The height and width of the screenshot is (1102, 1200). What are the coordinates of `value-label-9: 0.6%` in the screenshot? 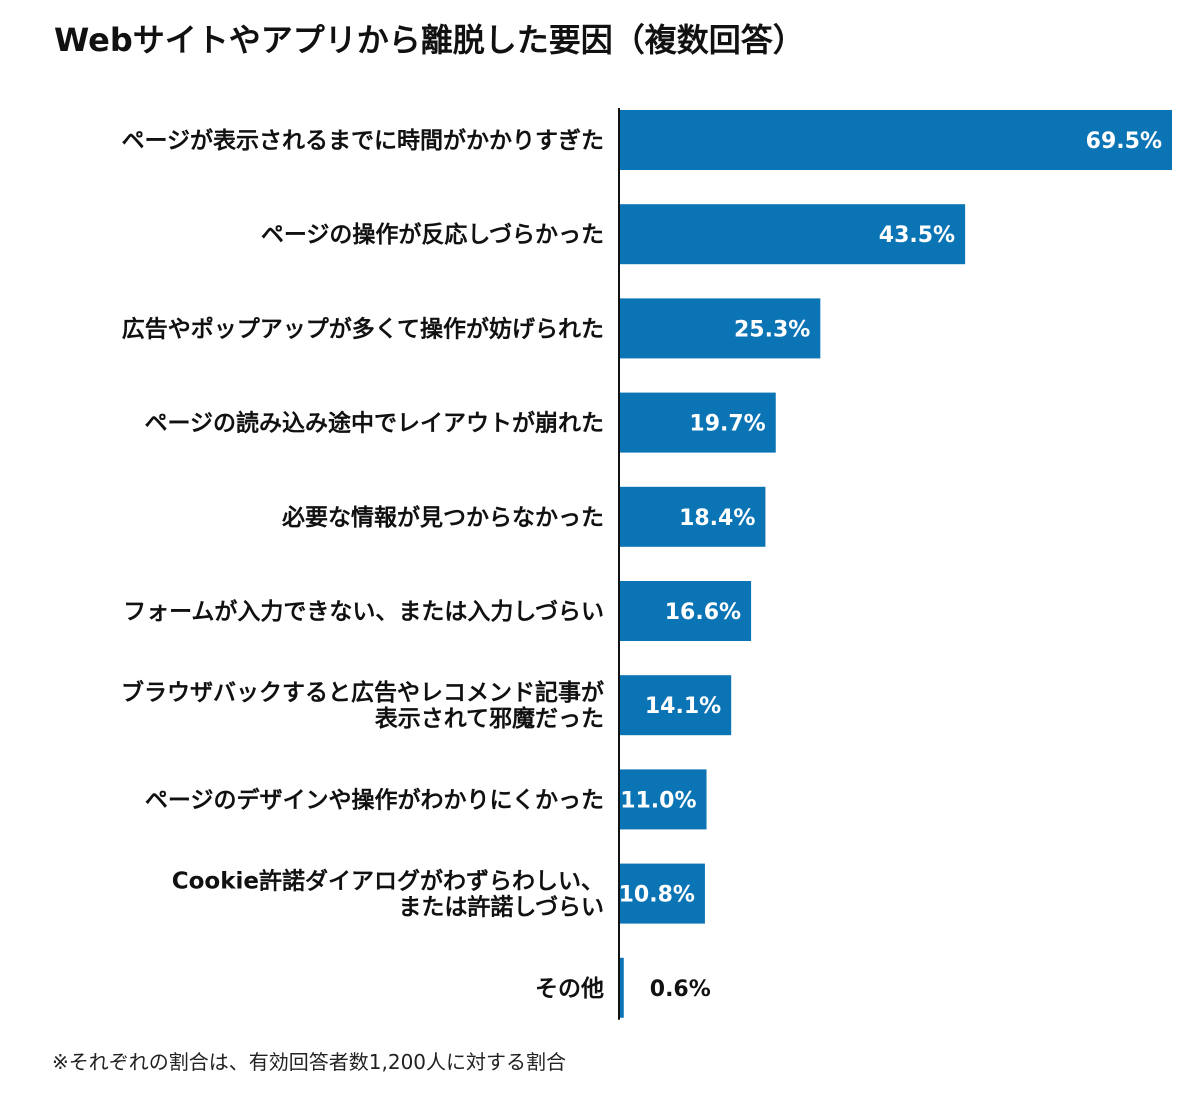 It's located at (680, 989).